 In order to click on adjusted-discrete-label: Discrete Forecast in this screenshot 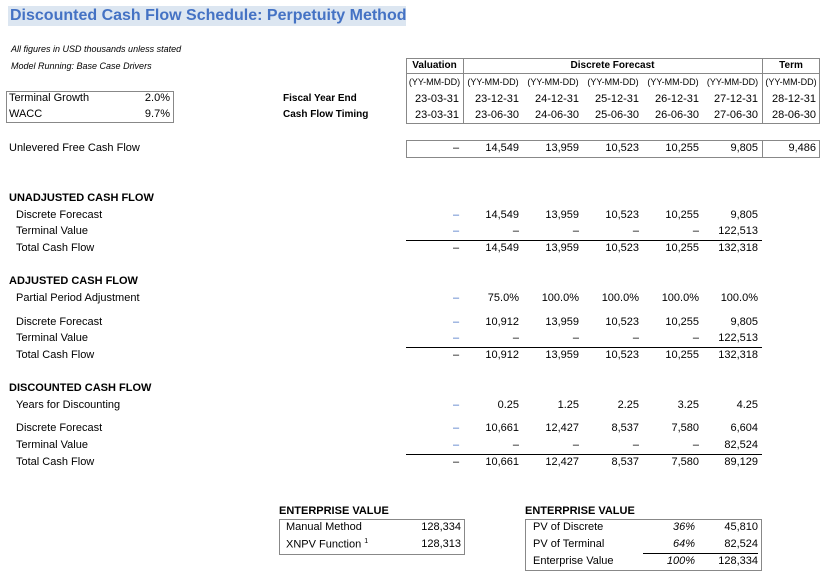, I will do `click(59, 322)`.